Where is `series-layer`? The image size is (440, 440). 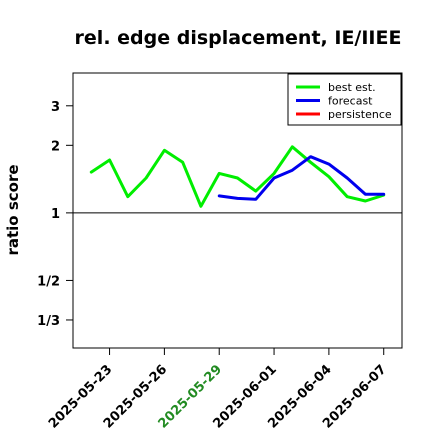 series-layer is located at coordinates (237, 176).